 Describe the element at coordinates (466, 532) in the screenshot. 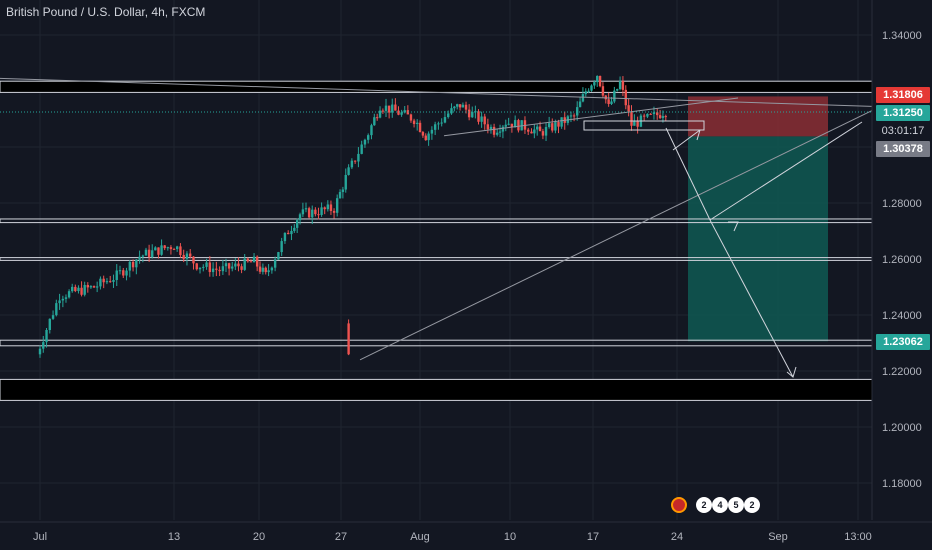

I see `time-axis: Jul 13 20 27 Aug 10 17 24 Sep 13:00` at that location.